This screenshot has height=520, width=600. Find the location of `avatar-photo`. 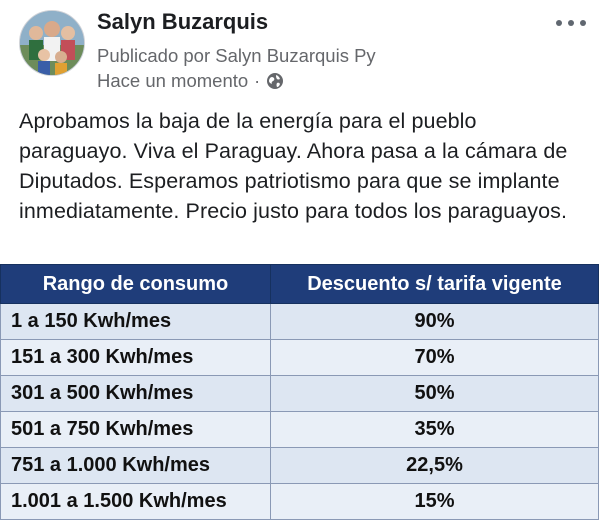

avatar-photo is located at coordinates (52, 43).